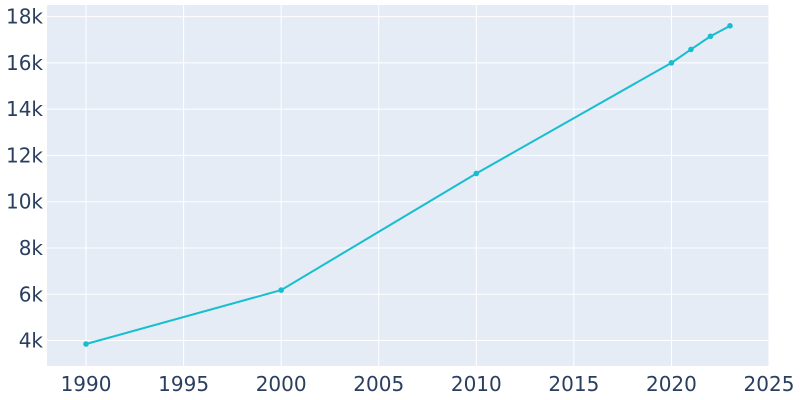 The height and width of the screenshot is (400, 800). What do you see at coordinates (671, 384) in the screenshot?
I see `x-tick-label: 2020` at bounding box center [671, 384].